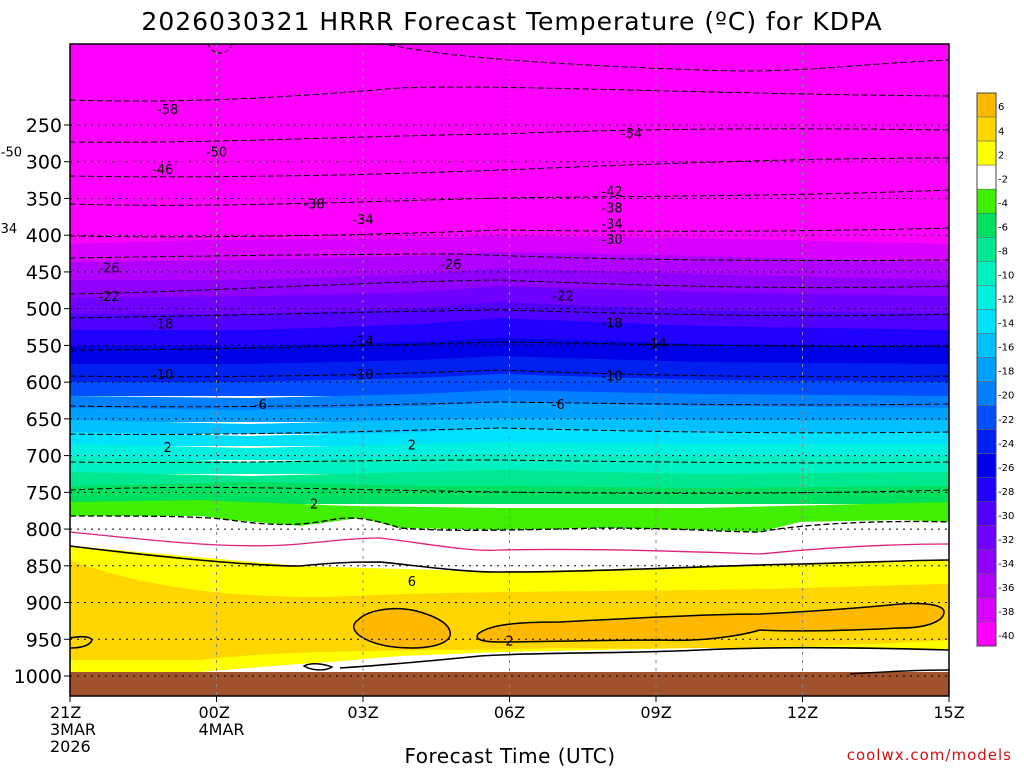 The width and height of the screenshot is (1024, 768). I want to click on x-tick-label: 21Z, so click(65, 712).